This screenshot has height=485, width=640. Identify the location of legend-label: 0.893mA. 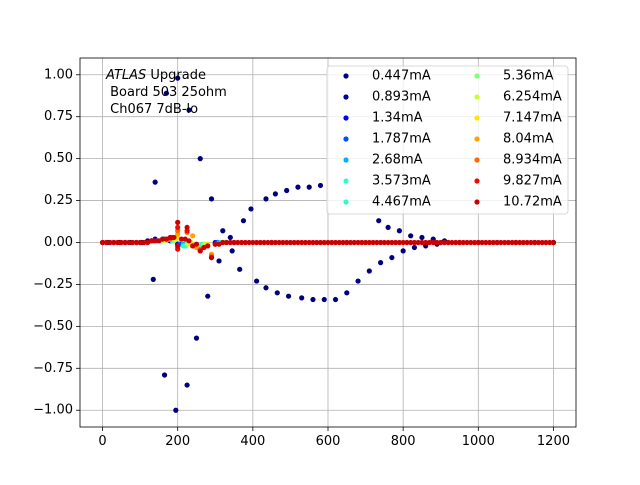
(401, 97).